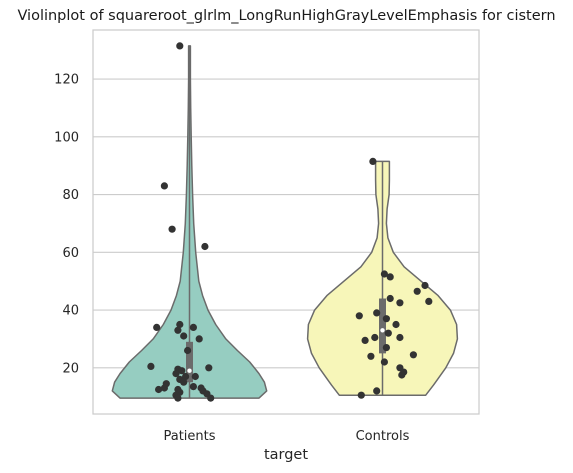 The width and height of the screenshot is (573, 473). I want to click on y-axis-ticks: 20 40 60 80 100 120, so click(66, 225).